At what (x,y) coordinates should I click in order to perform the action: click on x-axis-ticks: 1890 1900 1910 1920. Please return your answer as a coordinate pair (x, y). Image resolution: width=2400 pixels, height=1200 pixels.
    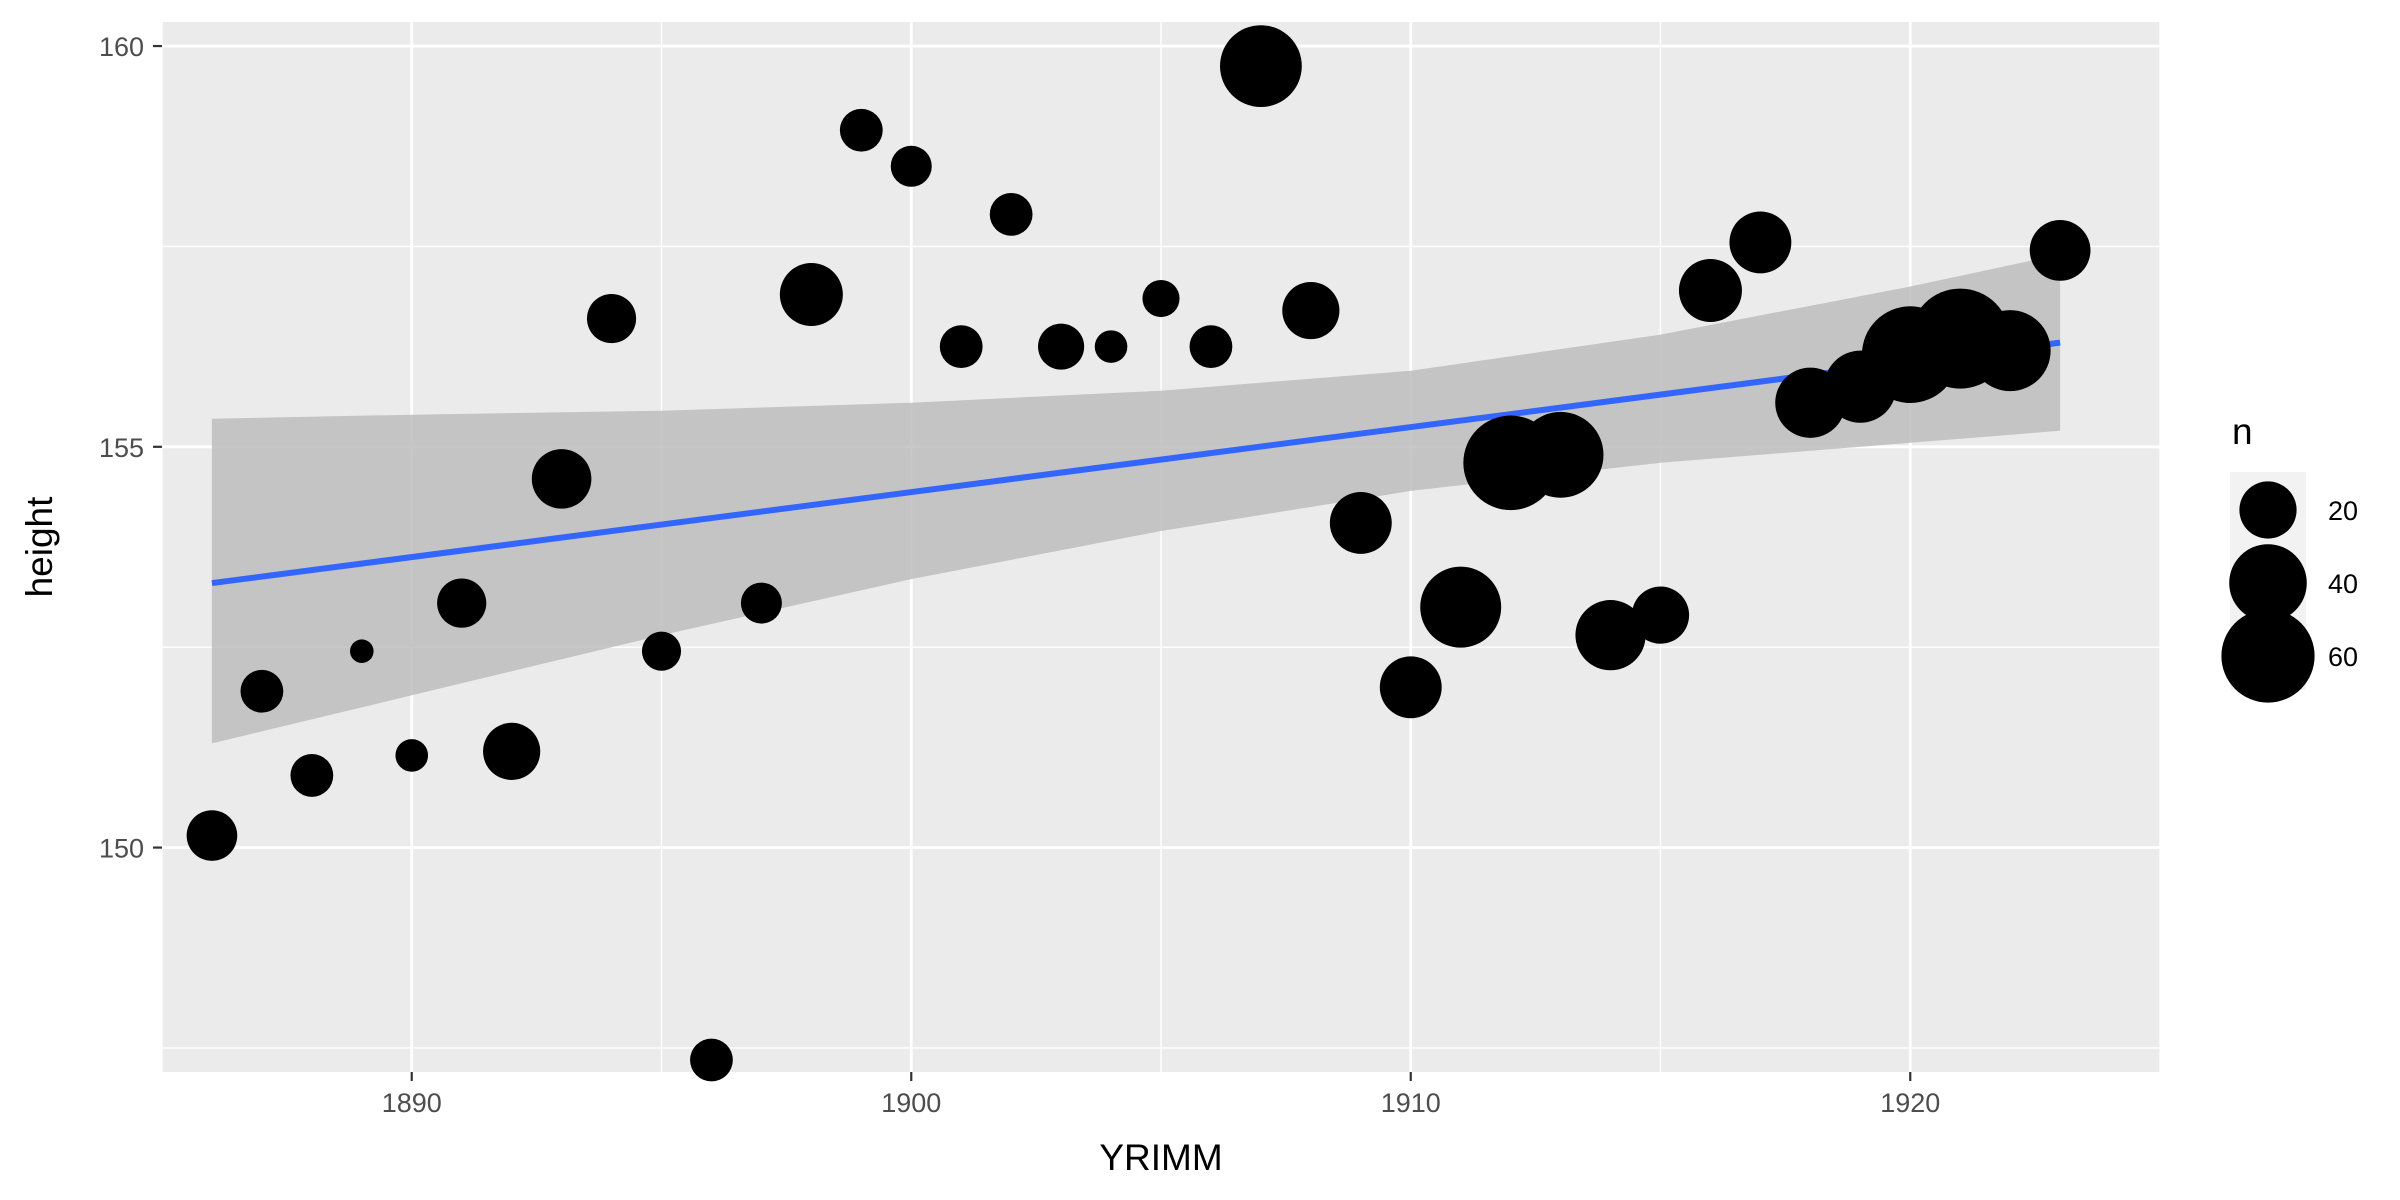
    Looking at the image, I should click on (1161, 1095).